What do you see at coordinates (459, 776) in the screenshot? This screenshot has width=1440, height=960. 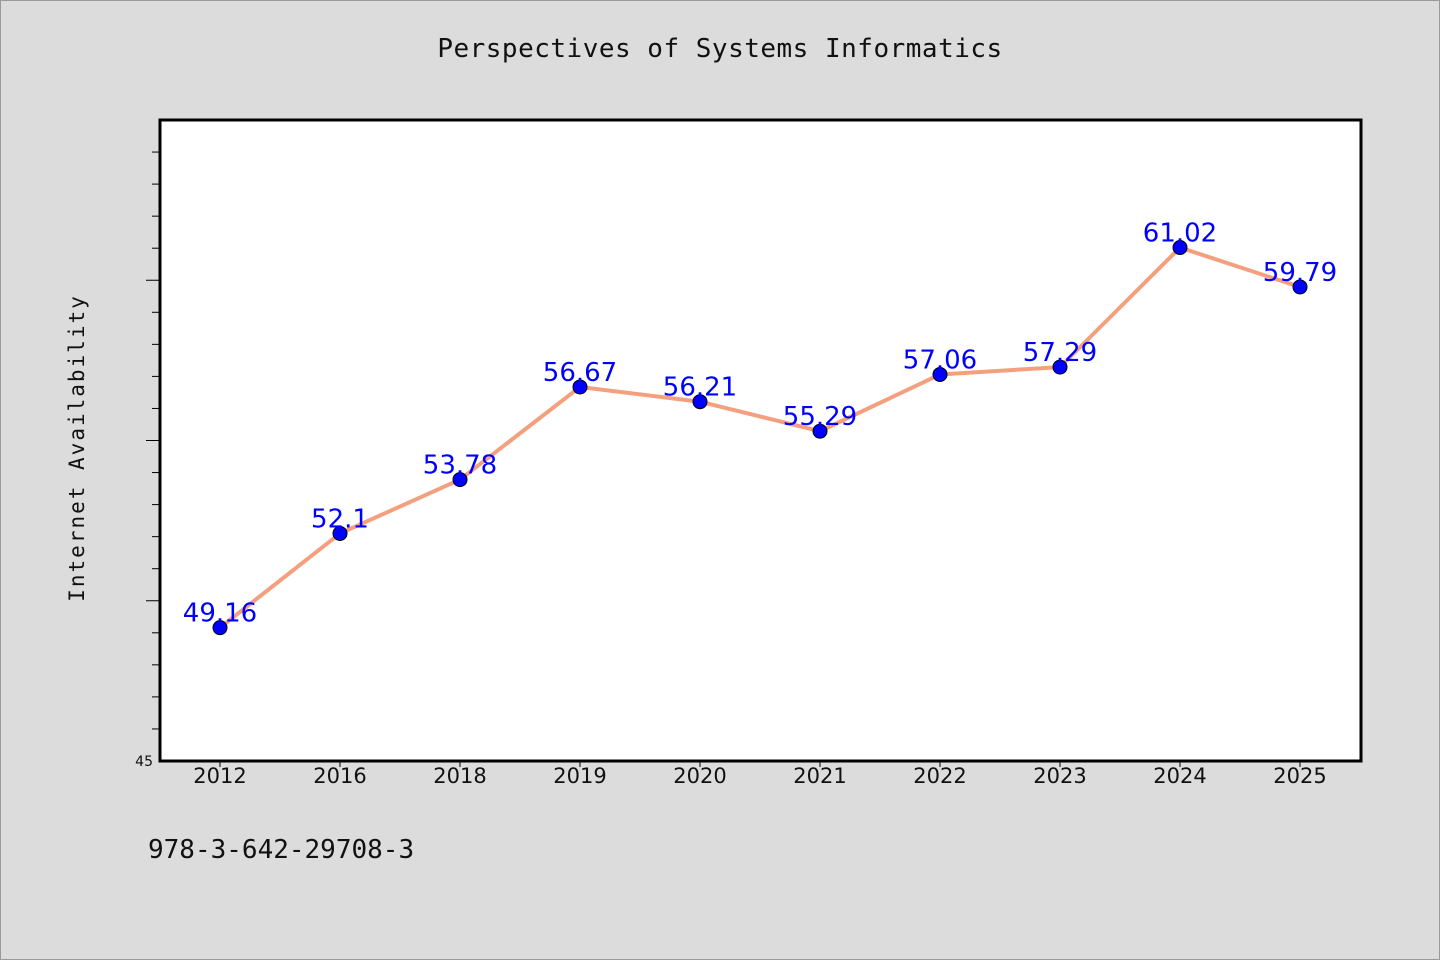 I see `x-tick-label: 2018` at bounding box center [459, 776].